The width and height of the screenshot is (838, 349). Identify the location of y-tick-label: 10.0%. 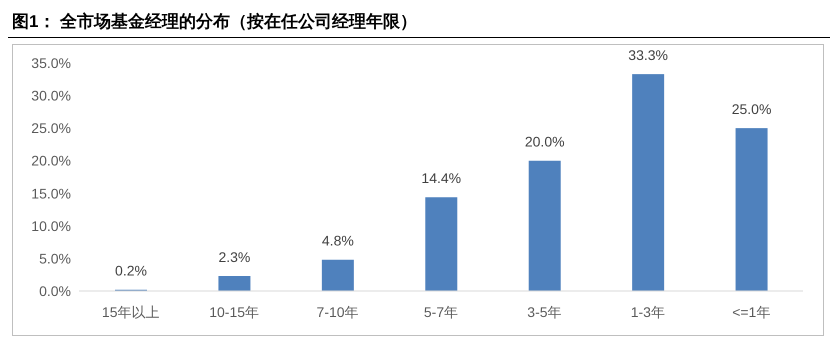
(51, 226).